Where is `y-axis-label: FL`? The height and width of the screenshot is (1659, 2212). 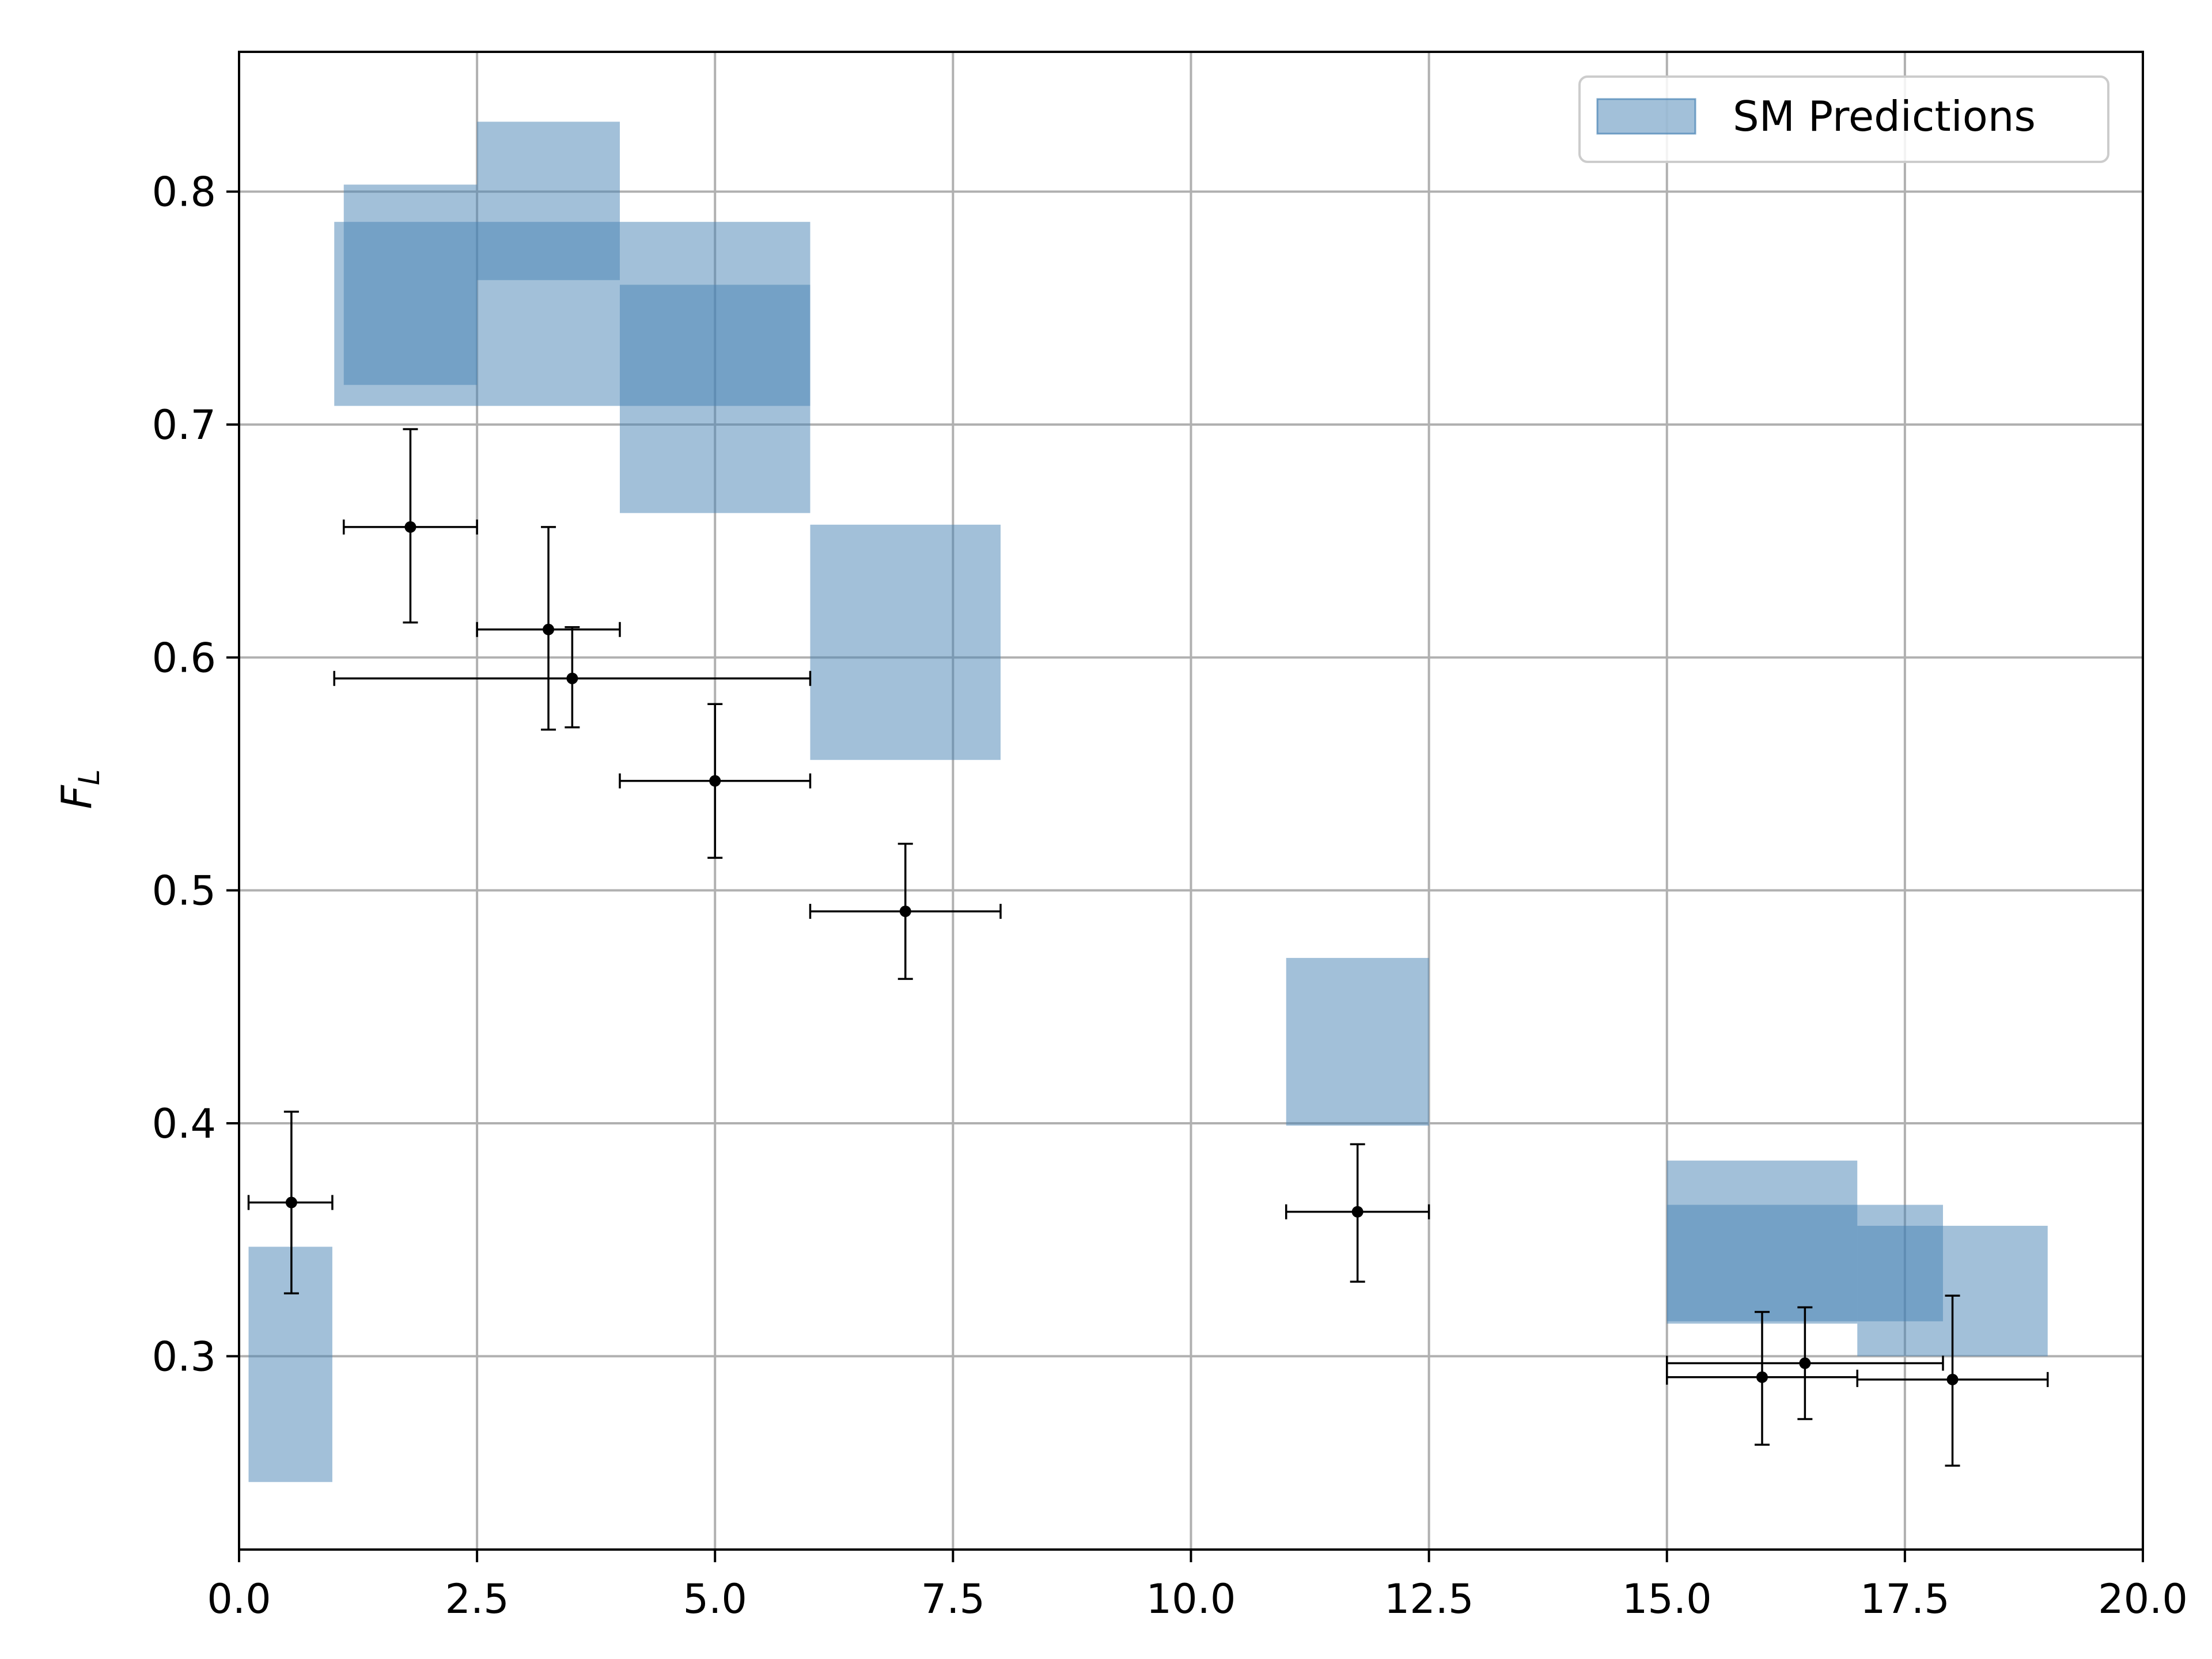
y-axis-label: FL is located at coordinates (79, 789).